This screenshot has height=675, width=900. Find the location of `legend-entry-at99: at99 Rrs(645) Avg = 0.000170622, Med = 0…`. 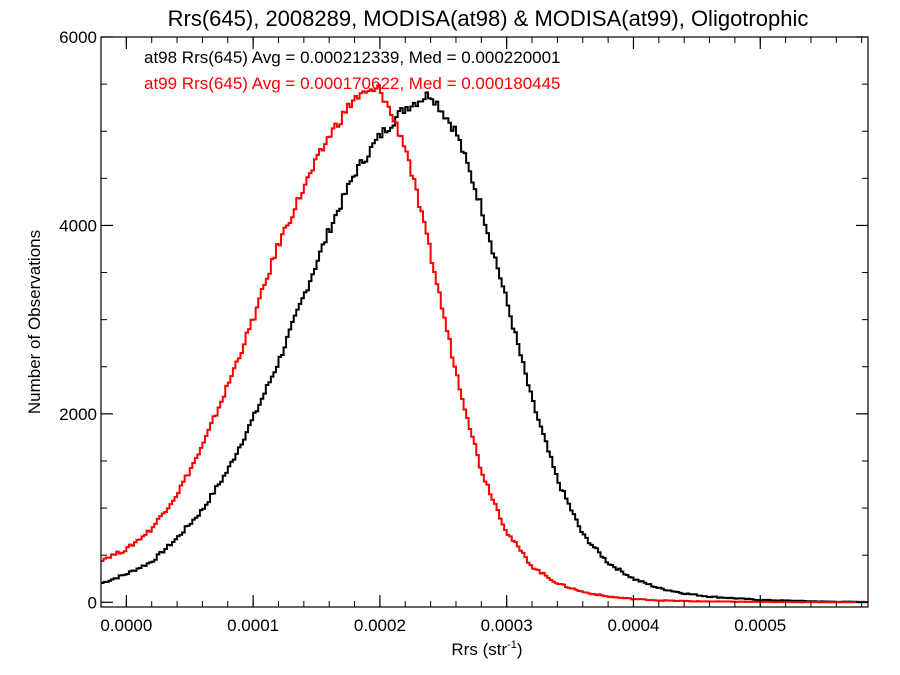

legend-entry-at99: at99 Rrs(645) Avg = 0.000170622, Med = 0… is located at coordinates (352, 83).